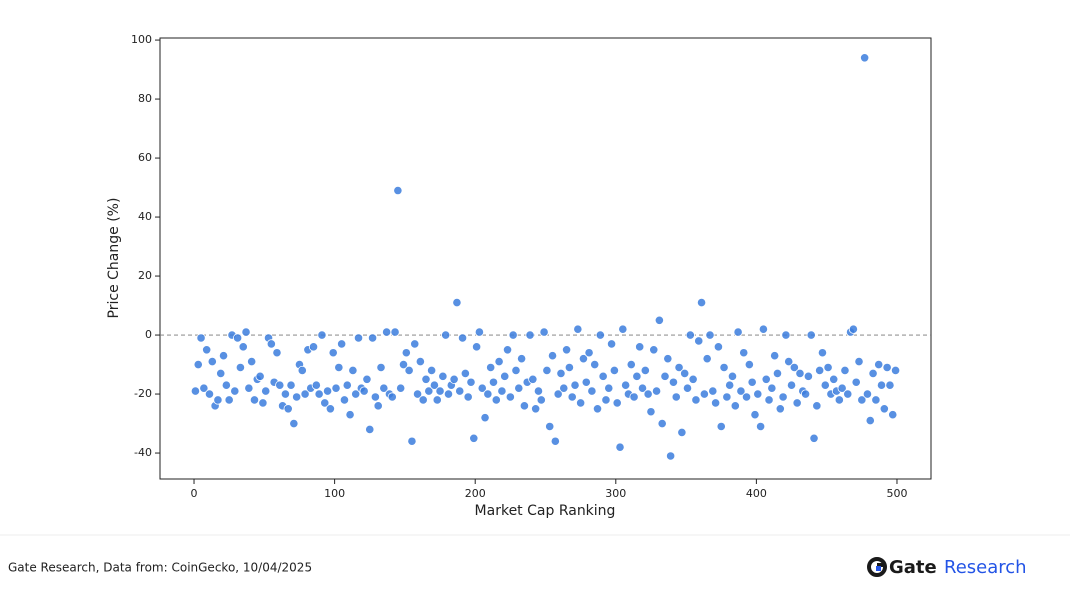 The height and width of the screenshot is (600, 1070). I want to click on y-tick-label: 100, so click(141, 39).